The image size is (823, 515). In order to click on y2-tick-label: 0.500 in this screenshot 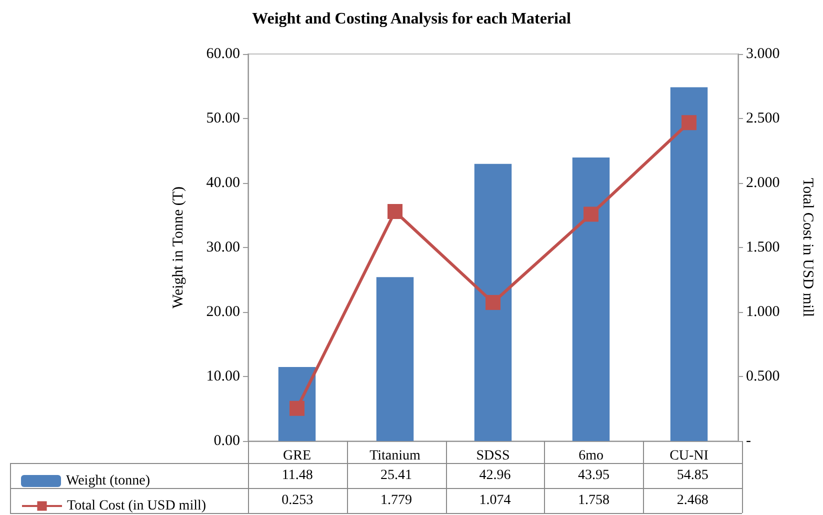, I will do `click(763, 376)`.